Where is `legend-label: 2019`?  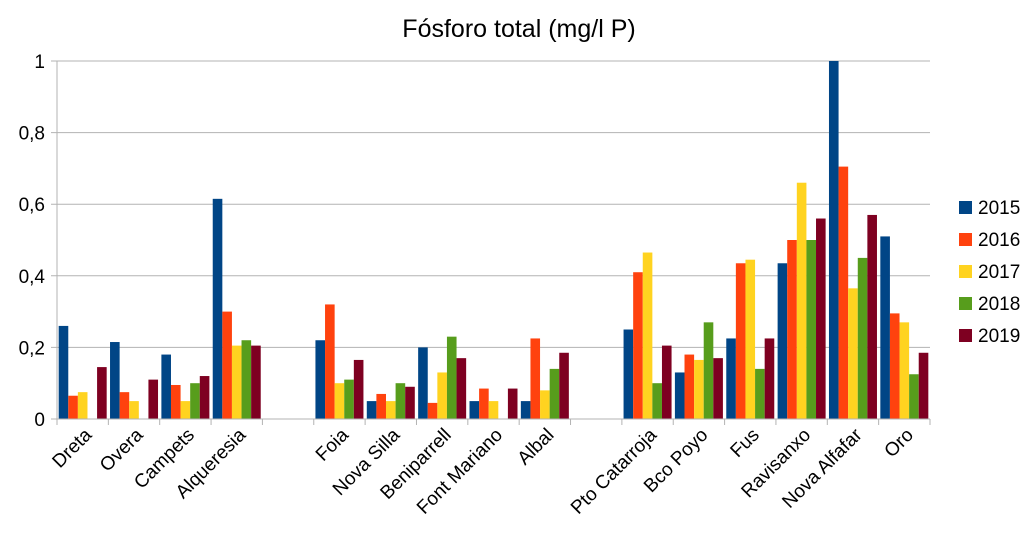
legend-label: 2019 is located at coordinates (999, 336).